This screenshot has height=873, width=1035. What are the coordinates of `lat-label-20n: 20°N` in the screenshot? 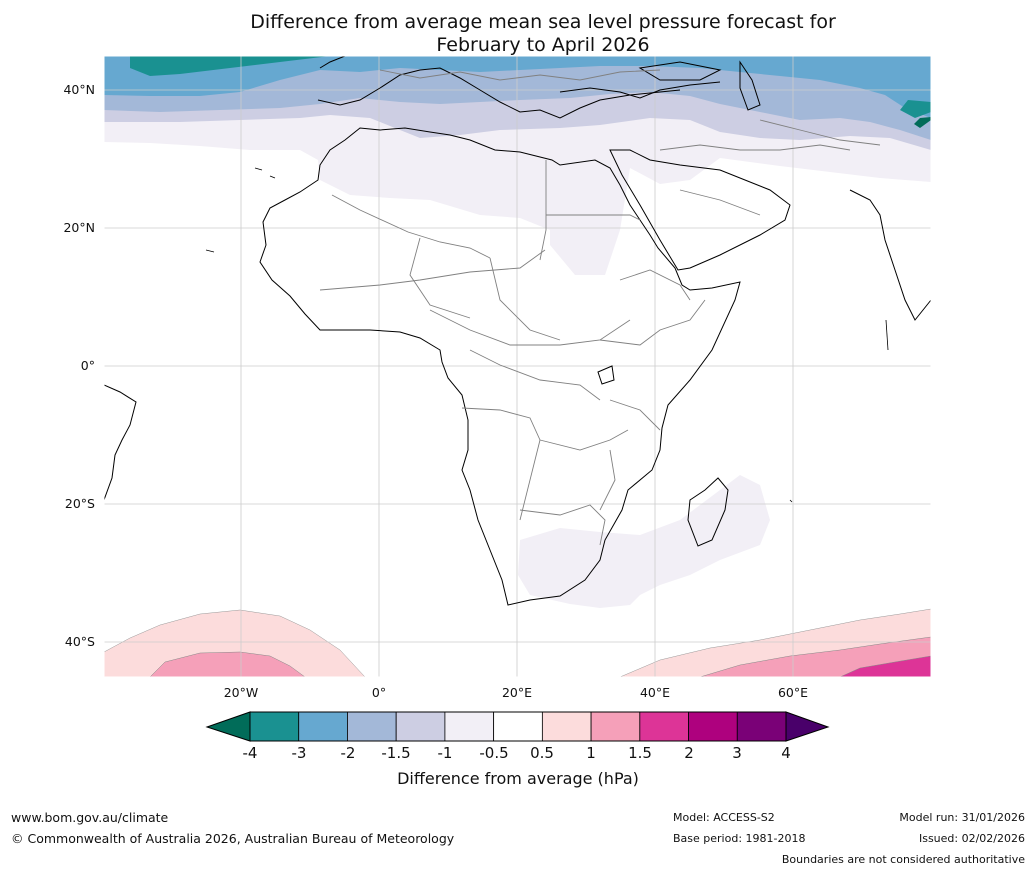 It's located at (79, 227).